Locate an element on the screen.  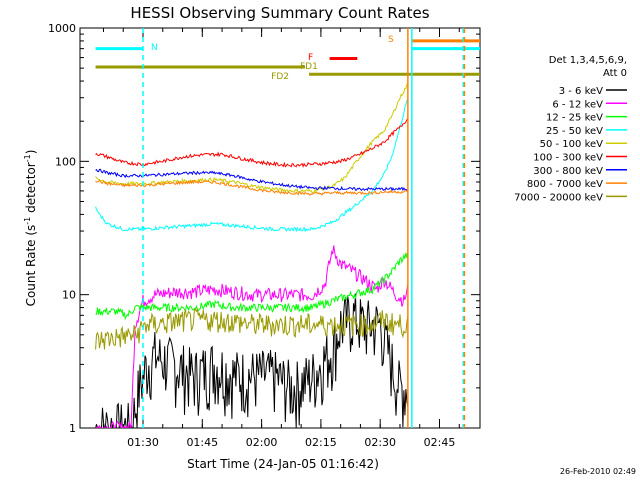
footer-date: 26-Feb-2010 02:49 is located at coordinates (598, 471).